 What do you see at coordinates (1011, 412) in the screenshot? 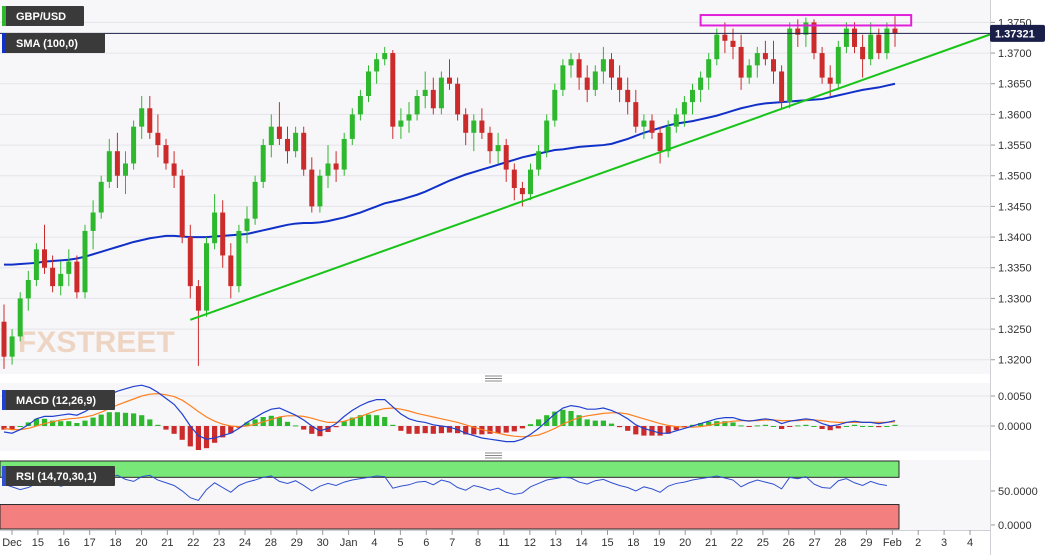
I see `macd-y-axis: 0.0000 0.0050` at bounding box center [1011, 412].